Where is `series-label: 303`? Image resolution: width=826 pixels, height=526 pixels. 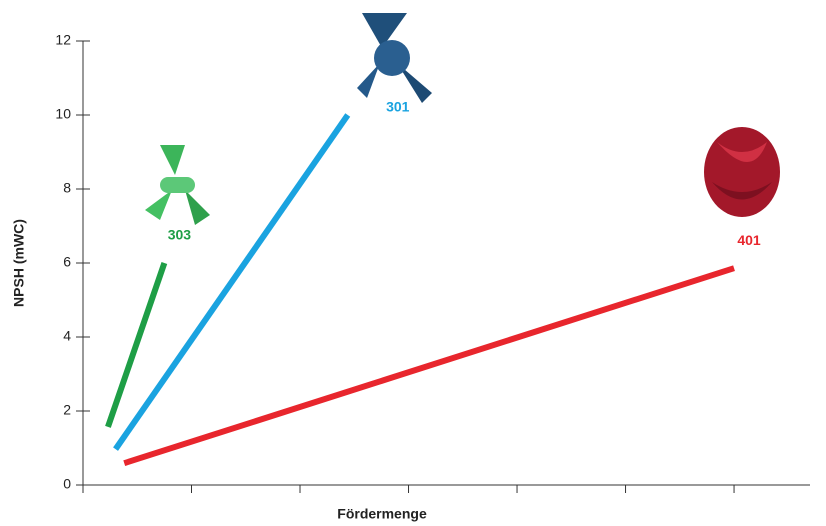 series-label: 303 is located at coordinates (180, 235).